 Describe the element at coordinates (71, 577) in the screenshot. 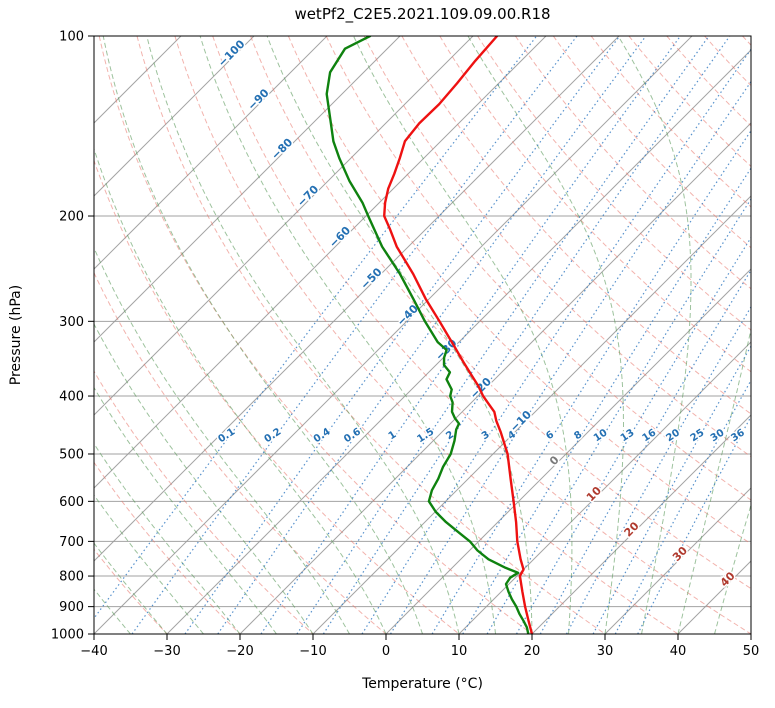

I see `y-tick-label: 800` at that location.